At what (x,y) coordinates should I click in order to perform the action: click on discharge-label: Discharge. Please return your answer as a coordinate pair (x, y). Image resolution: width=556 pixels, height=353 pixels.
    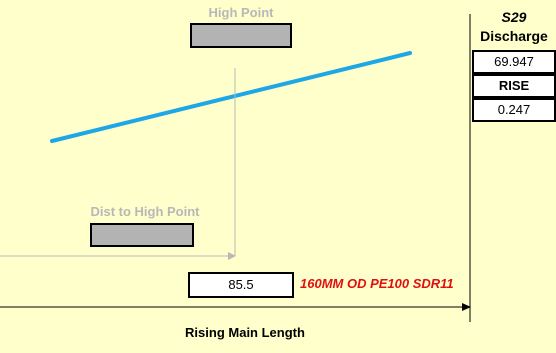
    Looking at the image, I should click on (514, 36).